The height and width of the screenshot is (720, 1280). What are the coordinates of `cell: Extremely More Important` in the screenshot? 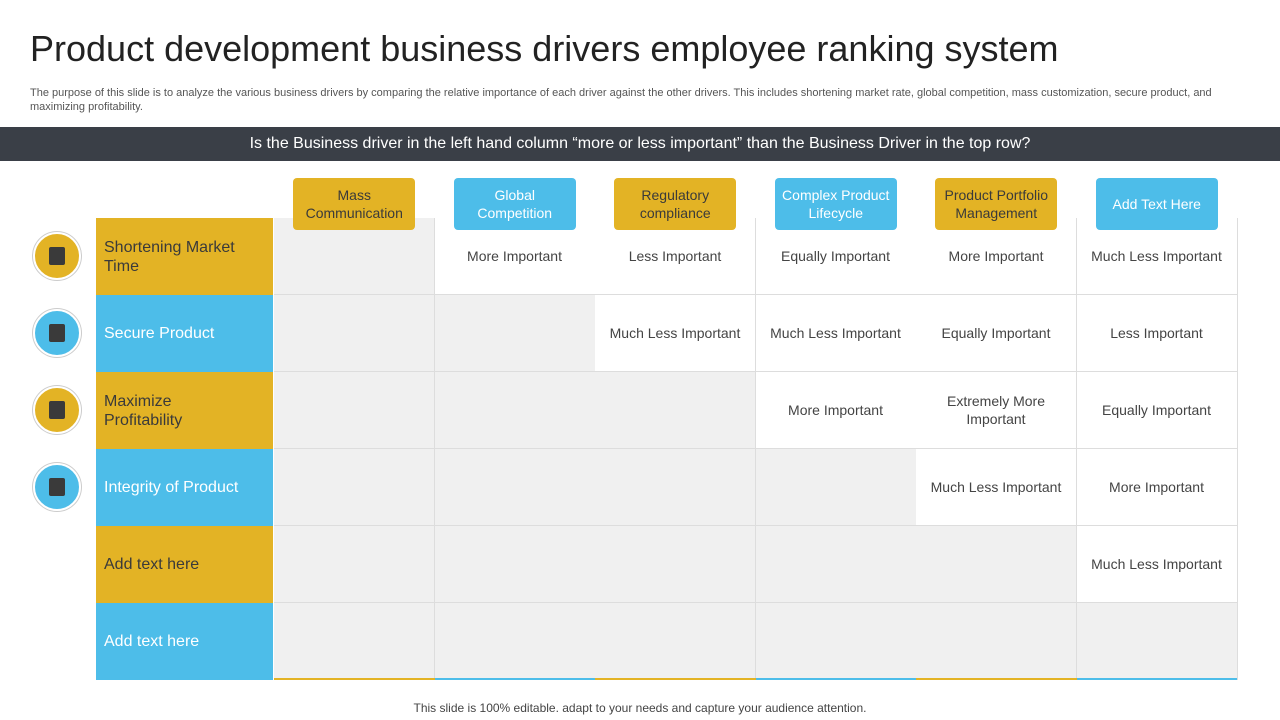 It's located at (996, 410).